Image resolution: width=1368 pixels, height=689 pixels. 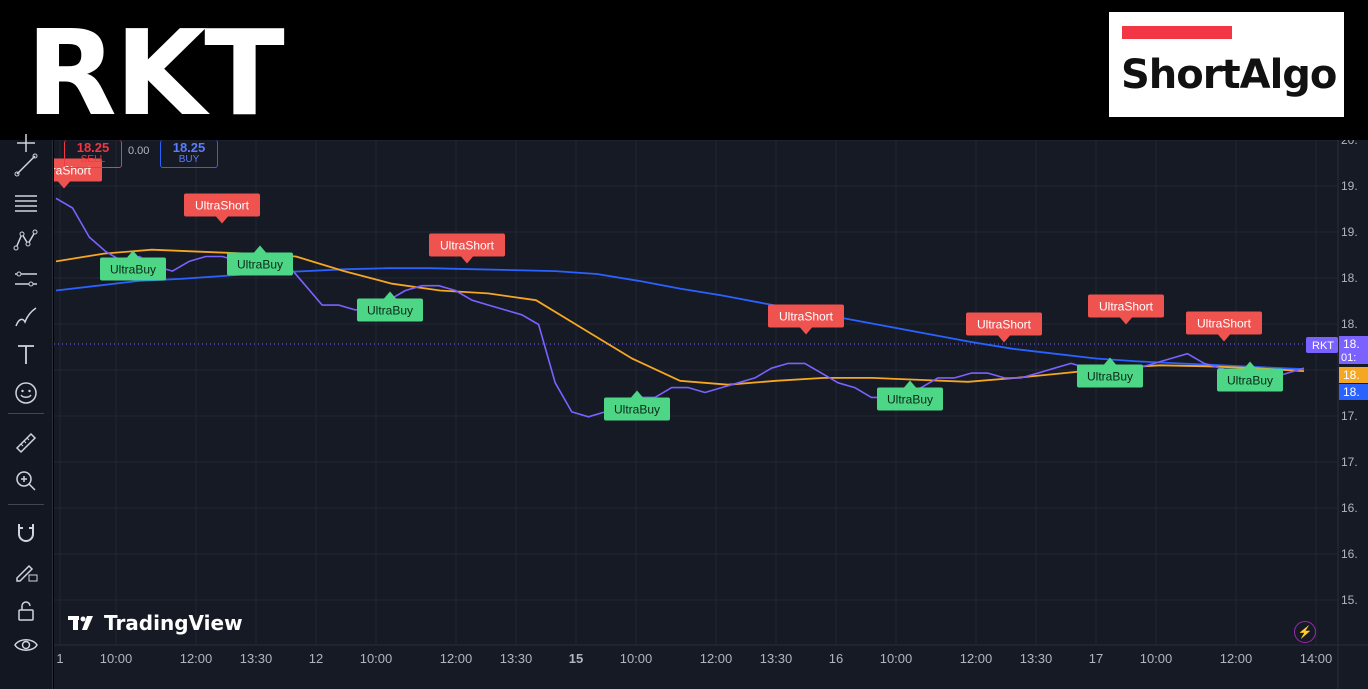 What do you see at coordinates (576, 658) in the screenshot?
I see `x-tick-label: 15` at bounding box center [576, 658].